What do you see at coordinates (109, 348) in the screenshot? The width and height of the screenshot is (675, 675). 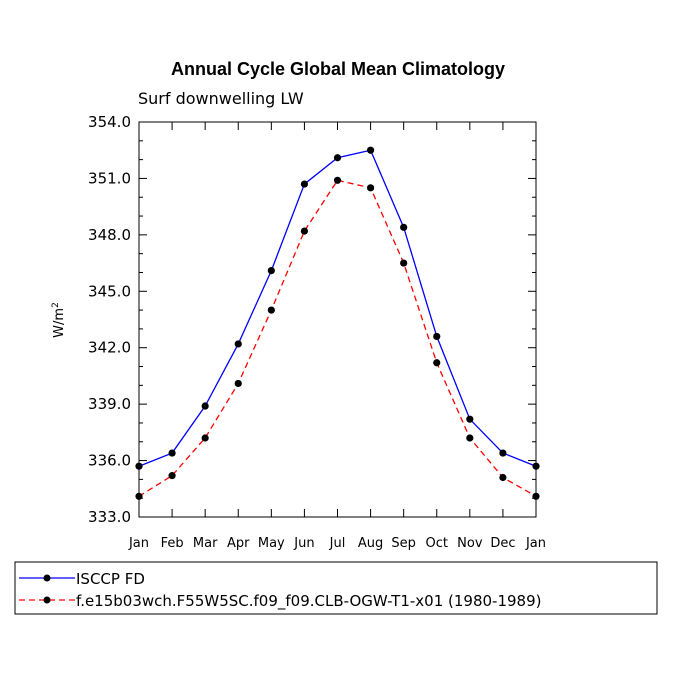 I see `y-tick-label: 342.0` at bounding box center [109, 348].